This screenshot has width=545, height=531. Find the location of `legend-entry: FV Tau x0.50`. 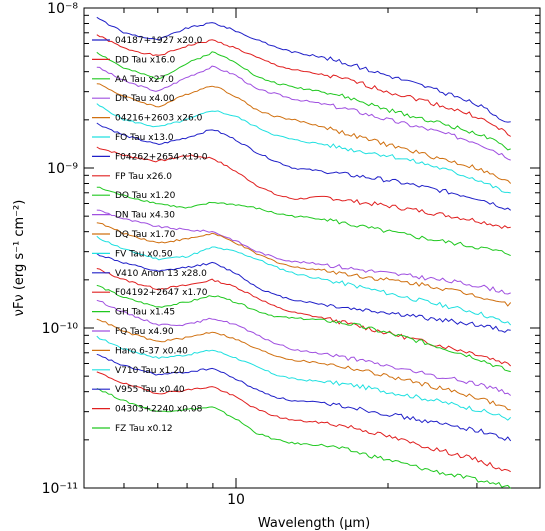

legend-entry: FV Tau x0.50 is located at coordinates (144, 254).